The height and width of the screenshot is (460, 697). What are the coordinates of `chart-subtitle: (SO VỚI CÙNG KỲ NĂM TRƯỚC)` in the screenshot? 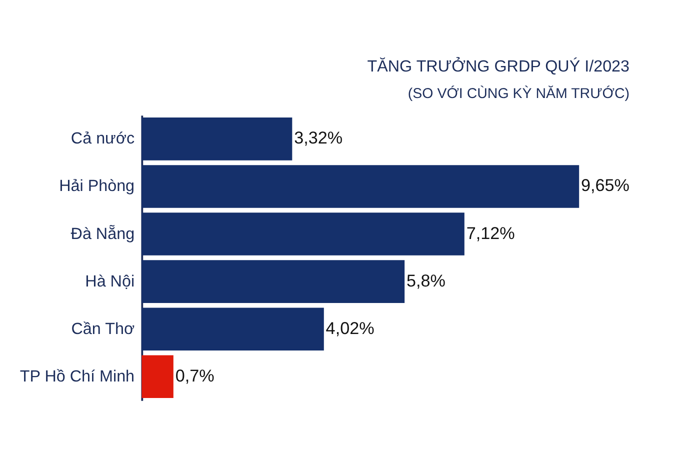 It's located at (519, 93).